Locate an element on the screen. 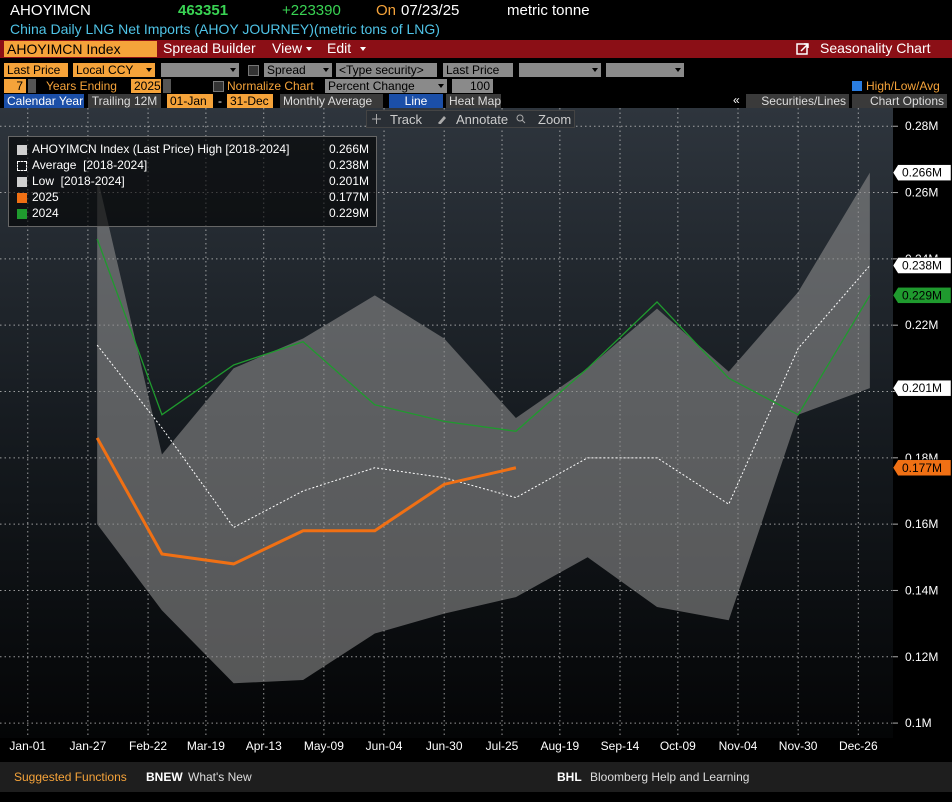  x-tick-label: Nov-04 is located at coordinates (738, 746).